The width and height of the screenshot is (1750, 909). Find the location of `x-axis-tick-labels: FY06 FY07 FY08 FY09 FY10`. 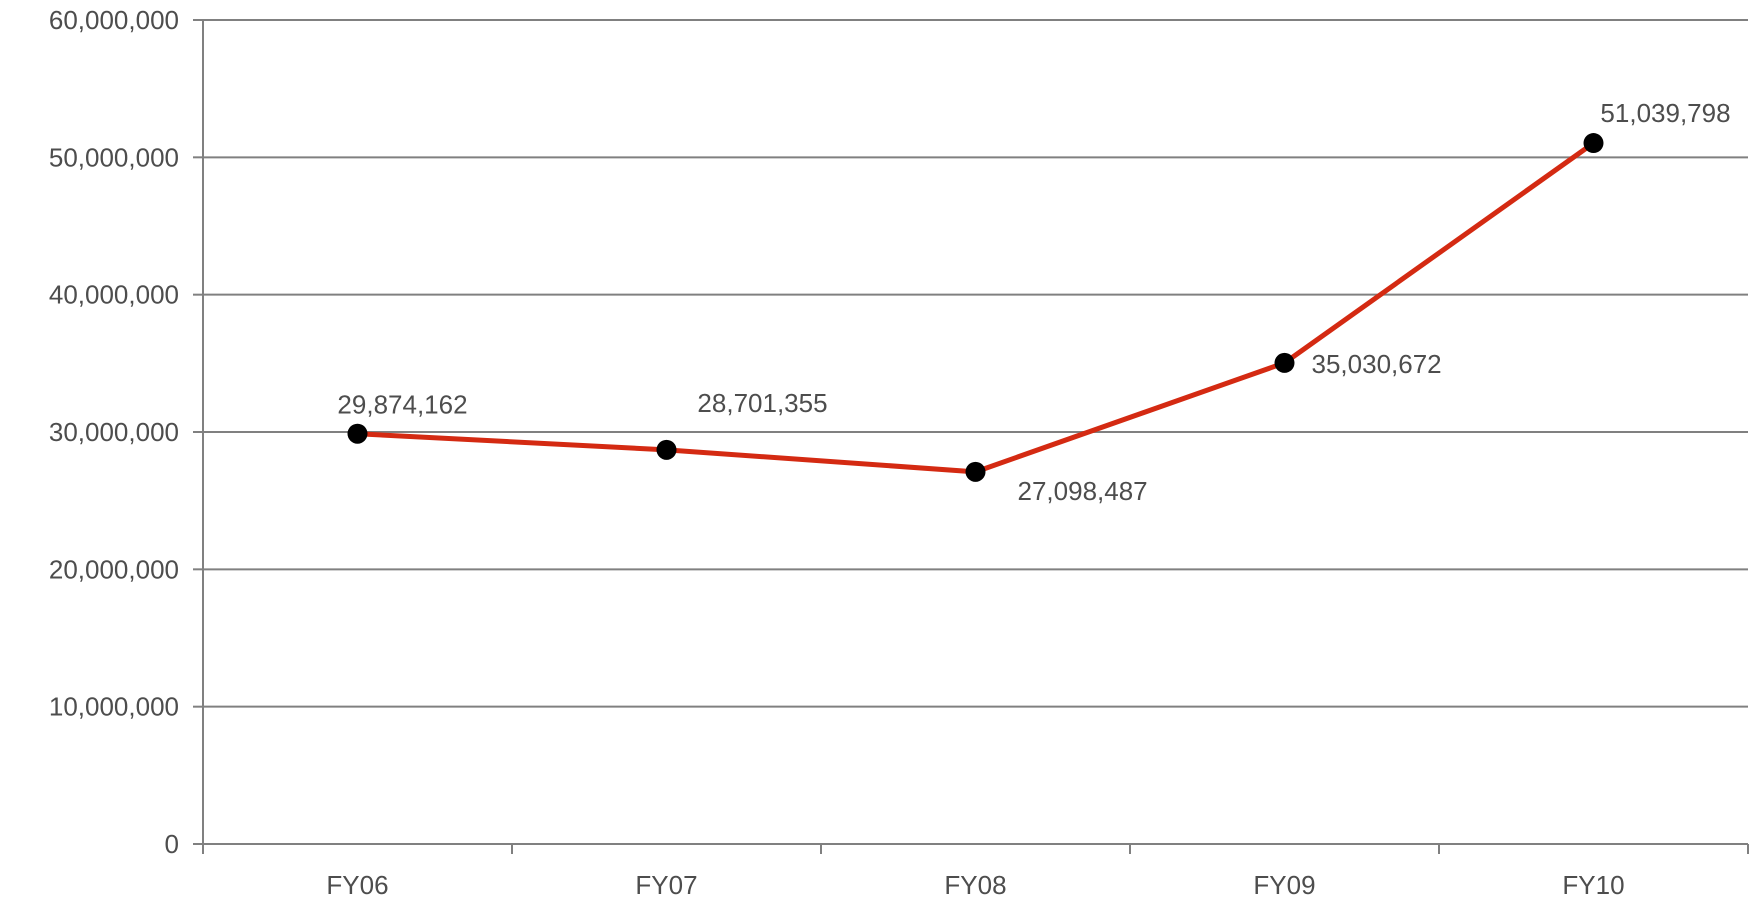

x-axis-tick-labels: FY06 FY07 FY08 FY09 FY10 is located at coordinates (975, 885).